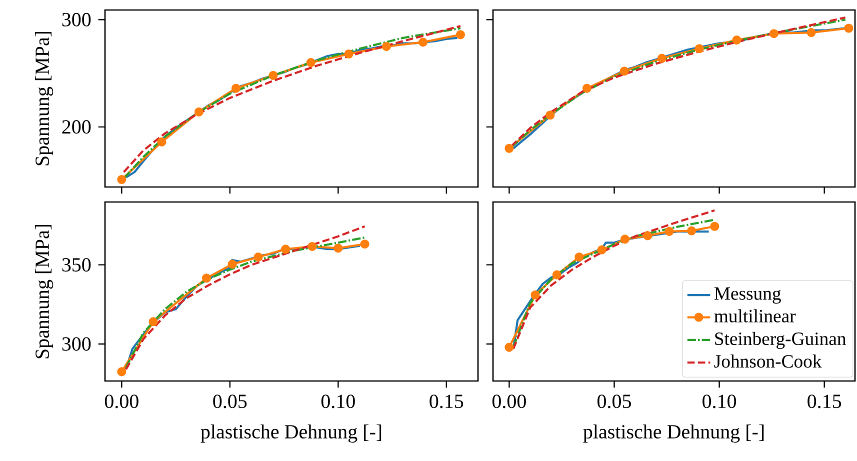 The width and height of the screenshot is (857, 461). What do you see at coordinates (76, 127) in the screenshot?
I see `y-tick-label: 200` at bounding box center [76, 127].